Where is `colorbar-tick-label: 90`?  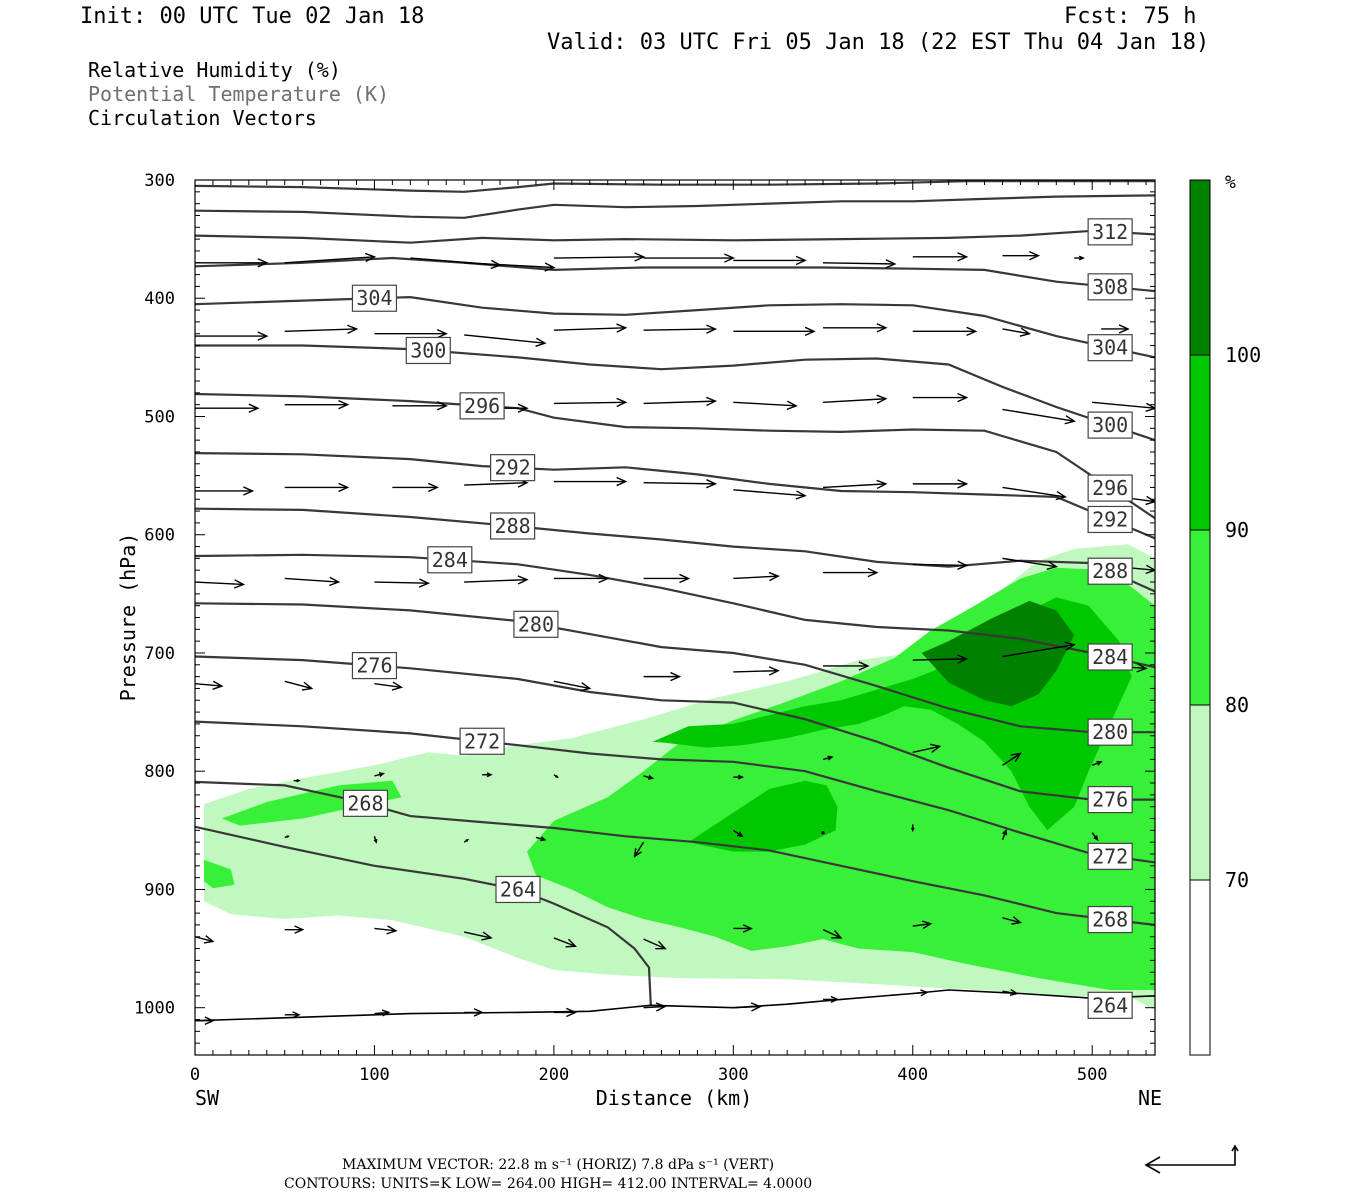
colorbar-tick-label: 90 is located at coordinates (1237, 530).